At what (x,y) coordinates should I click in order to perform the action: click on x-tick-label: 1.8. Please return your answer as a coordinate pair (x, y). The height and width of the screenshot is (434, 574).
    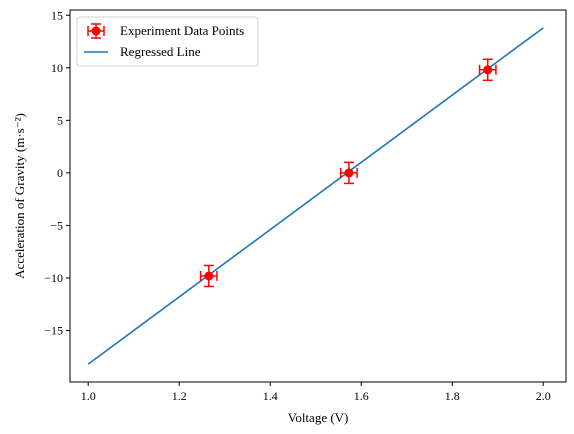
    Looking at the image, I should click on (452, 396).